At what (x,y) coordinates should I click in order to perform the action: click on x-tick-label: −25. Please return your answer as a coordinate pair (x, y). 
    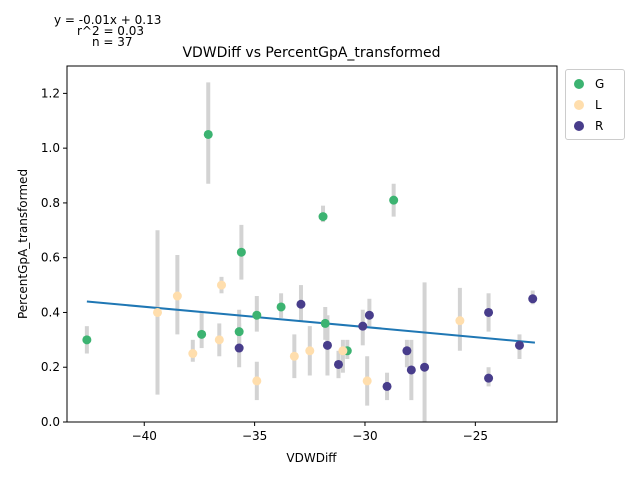
    Looking at the image, I should click on (475, 436).